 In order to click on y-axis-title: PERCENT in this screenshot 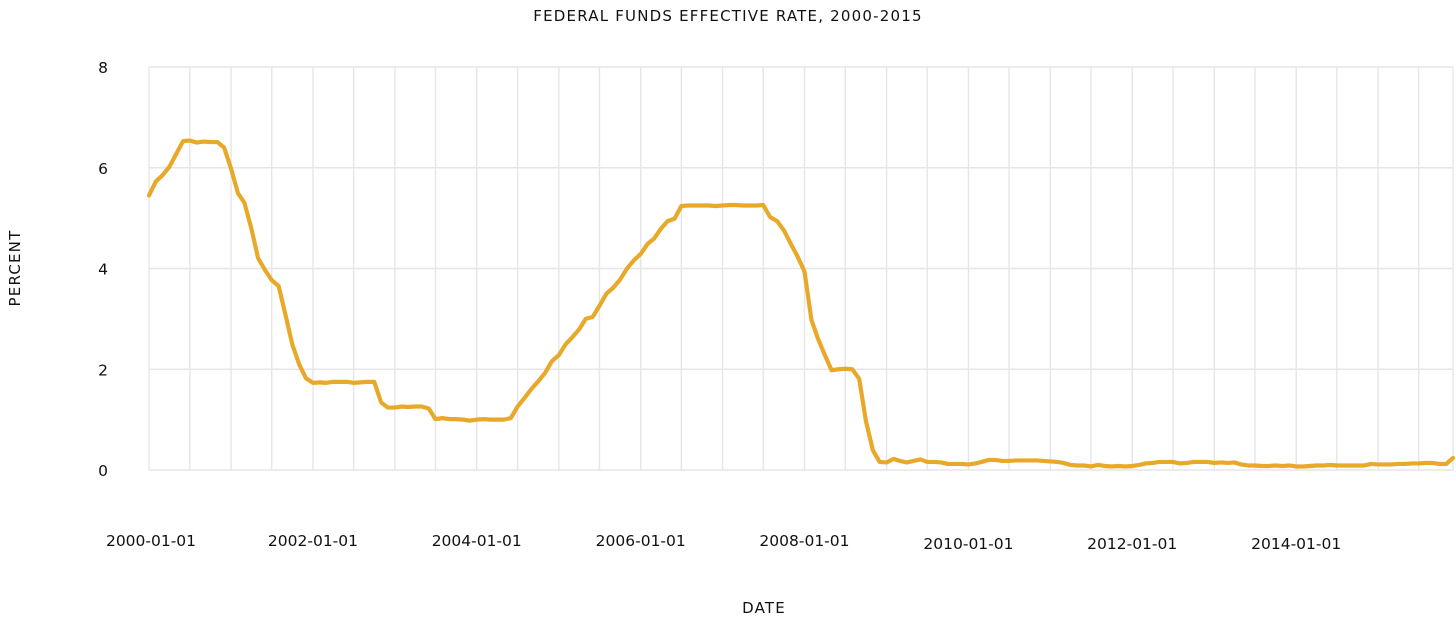, I will do `click(15, 268)`.